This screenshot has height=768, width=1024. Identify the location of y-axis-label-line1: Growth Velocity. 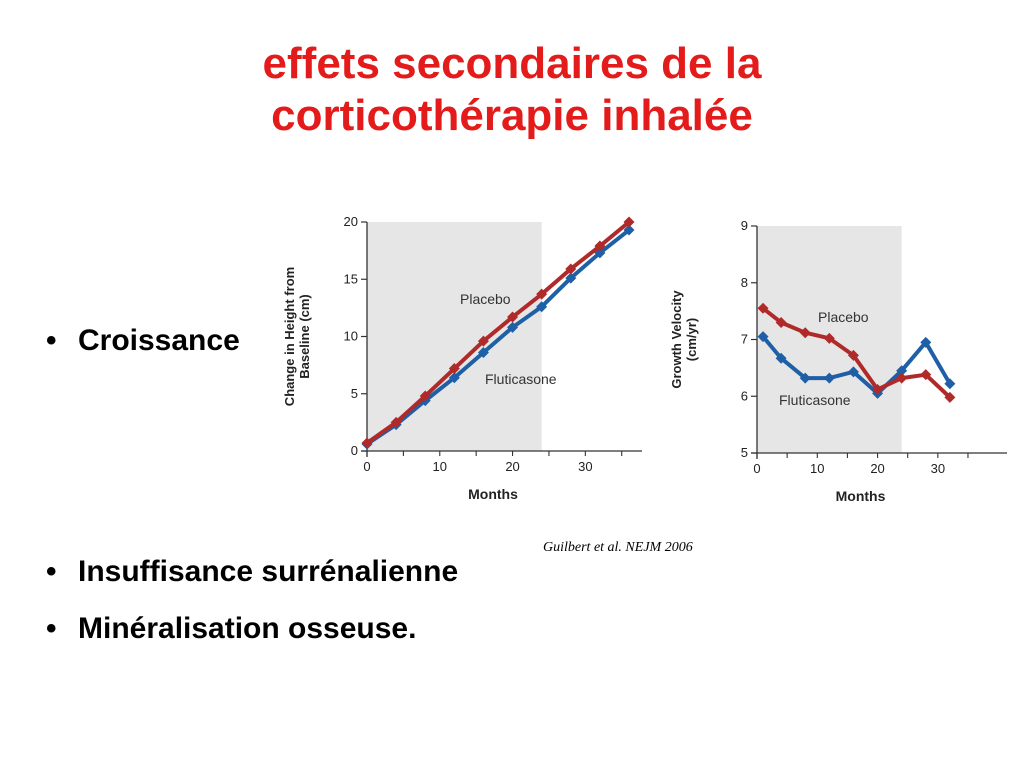
(676, 339).